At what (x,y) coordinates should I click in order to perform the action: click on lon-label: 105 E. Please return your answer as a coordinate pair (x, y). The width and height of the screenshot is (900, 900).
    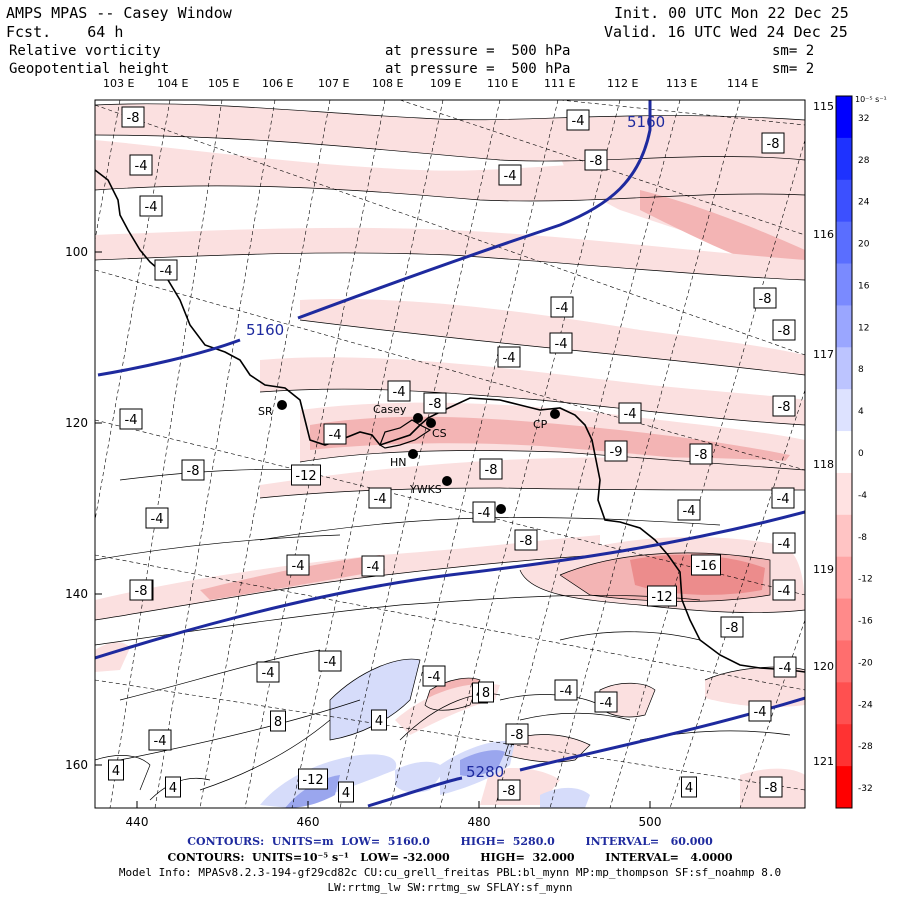
    Looking at the image, I should click on (224, 83).